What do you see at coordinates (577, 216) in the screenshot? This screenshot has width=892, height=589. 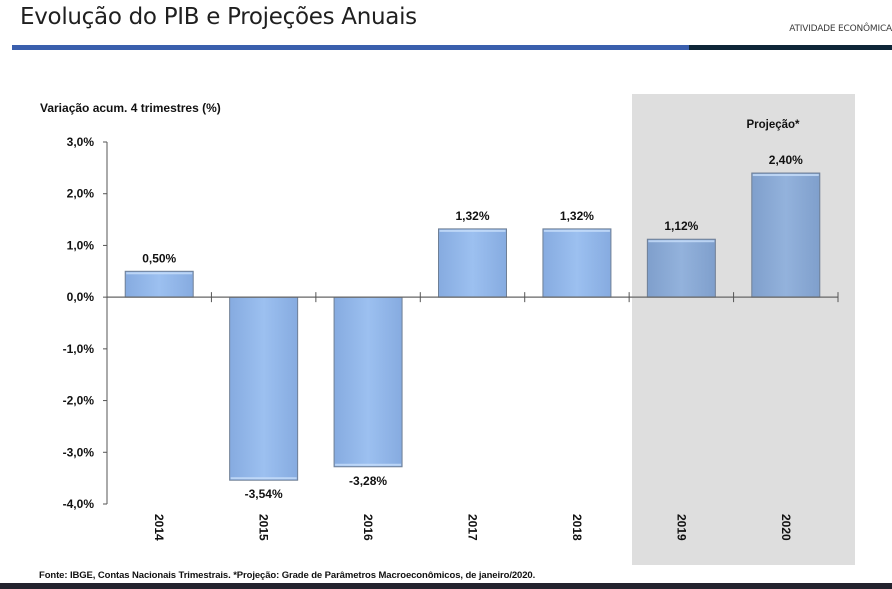 I see `data-label-2018: 1,32%` at bounding box center [577, 216].